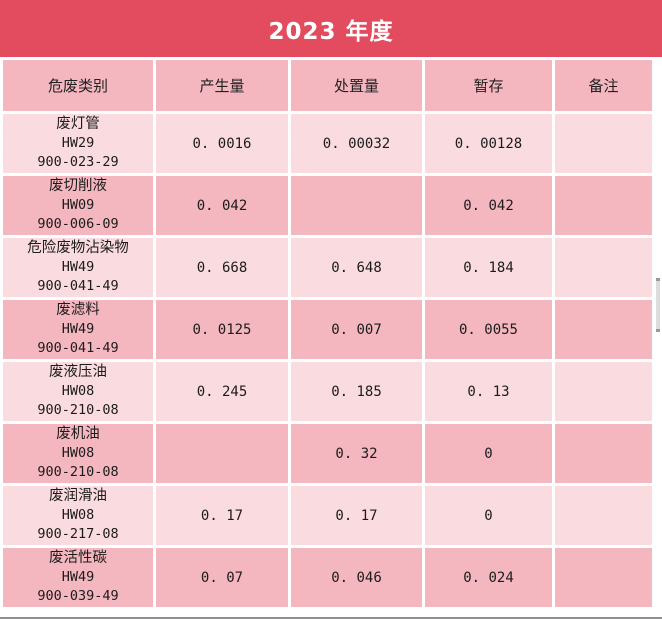 The width and height of the screenshot is (662, 619). I want to click on category-name: 废液压油, so click(78, 372).